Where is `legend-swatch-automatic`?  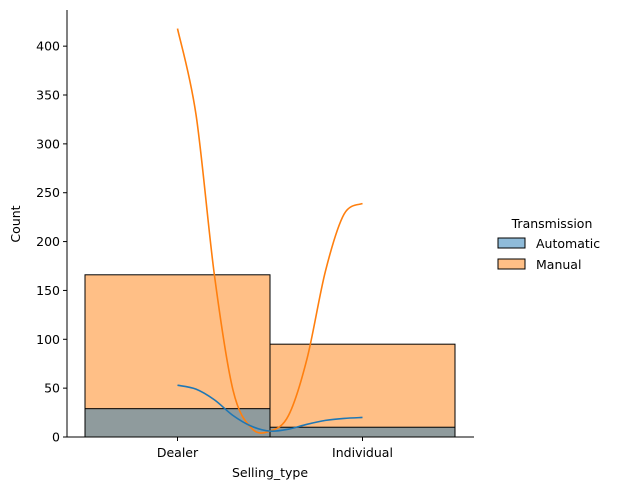 legend-swatch-automatic is located at coordinates (511, 243).